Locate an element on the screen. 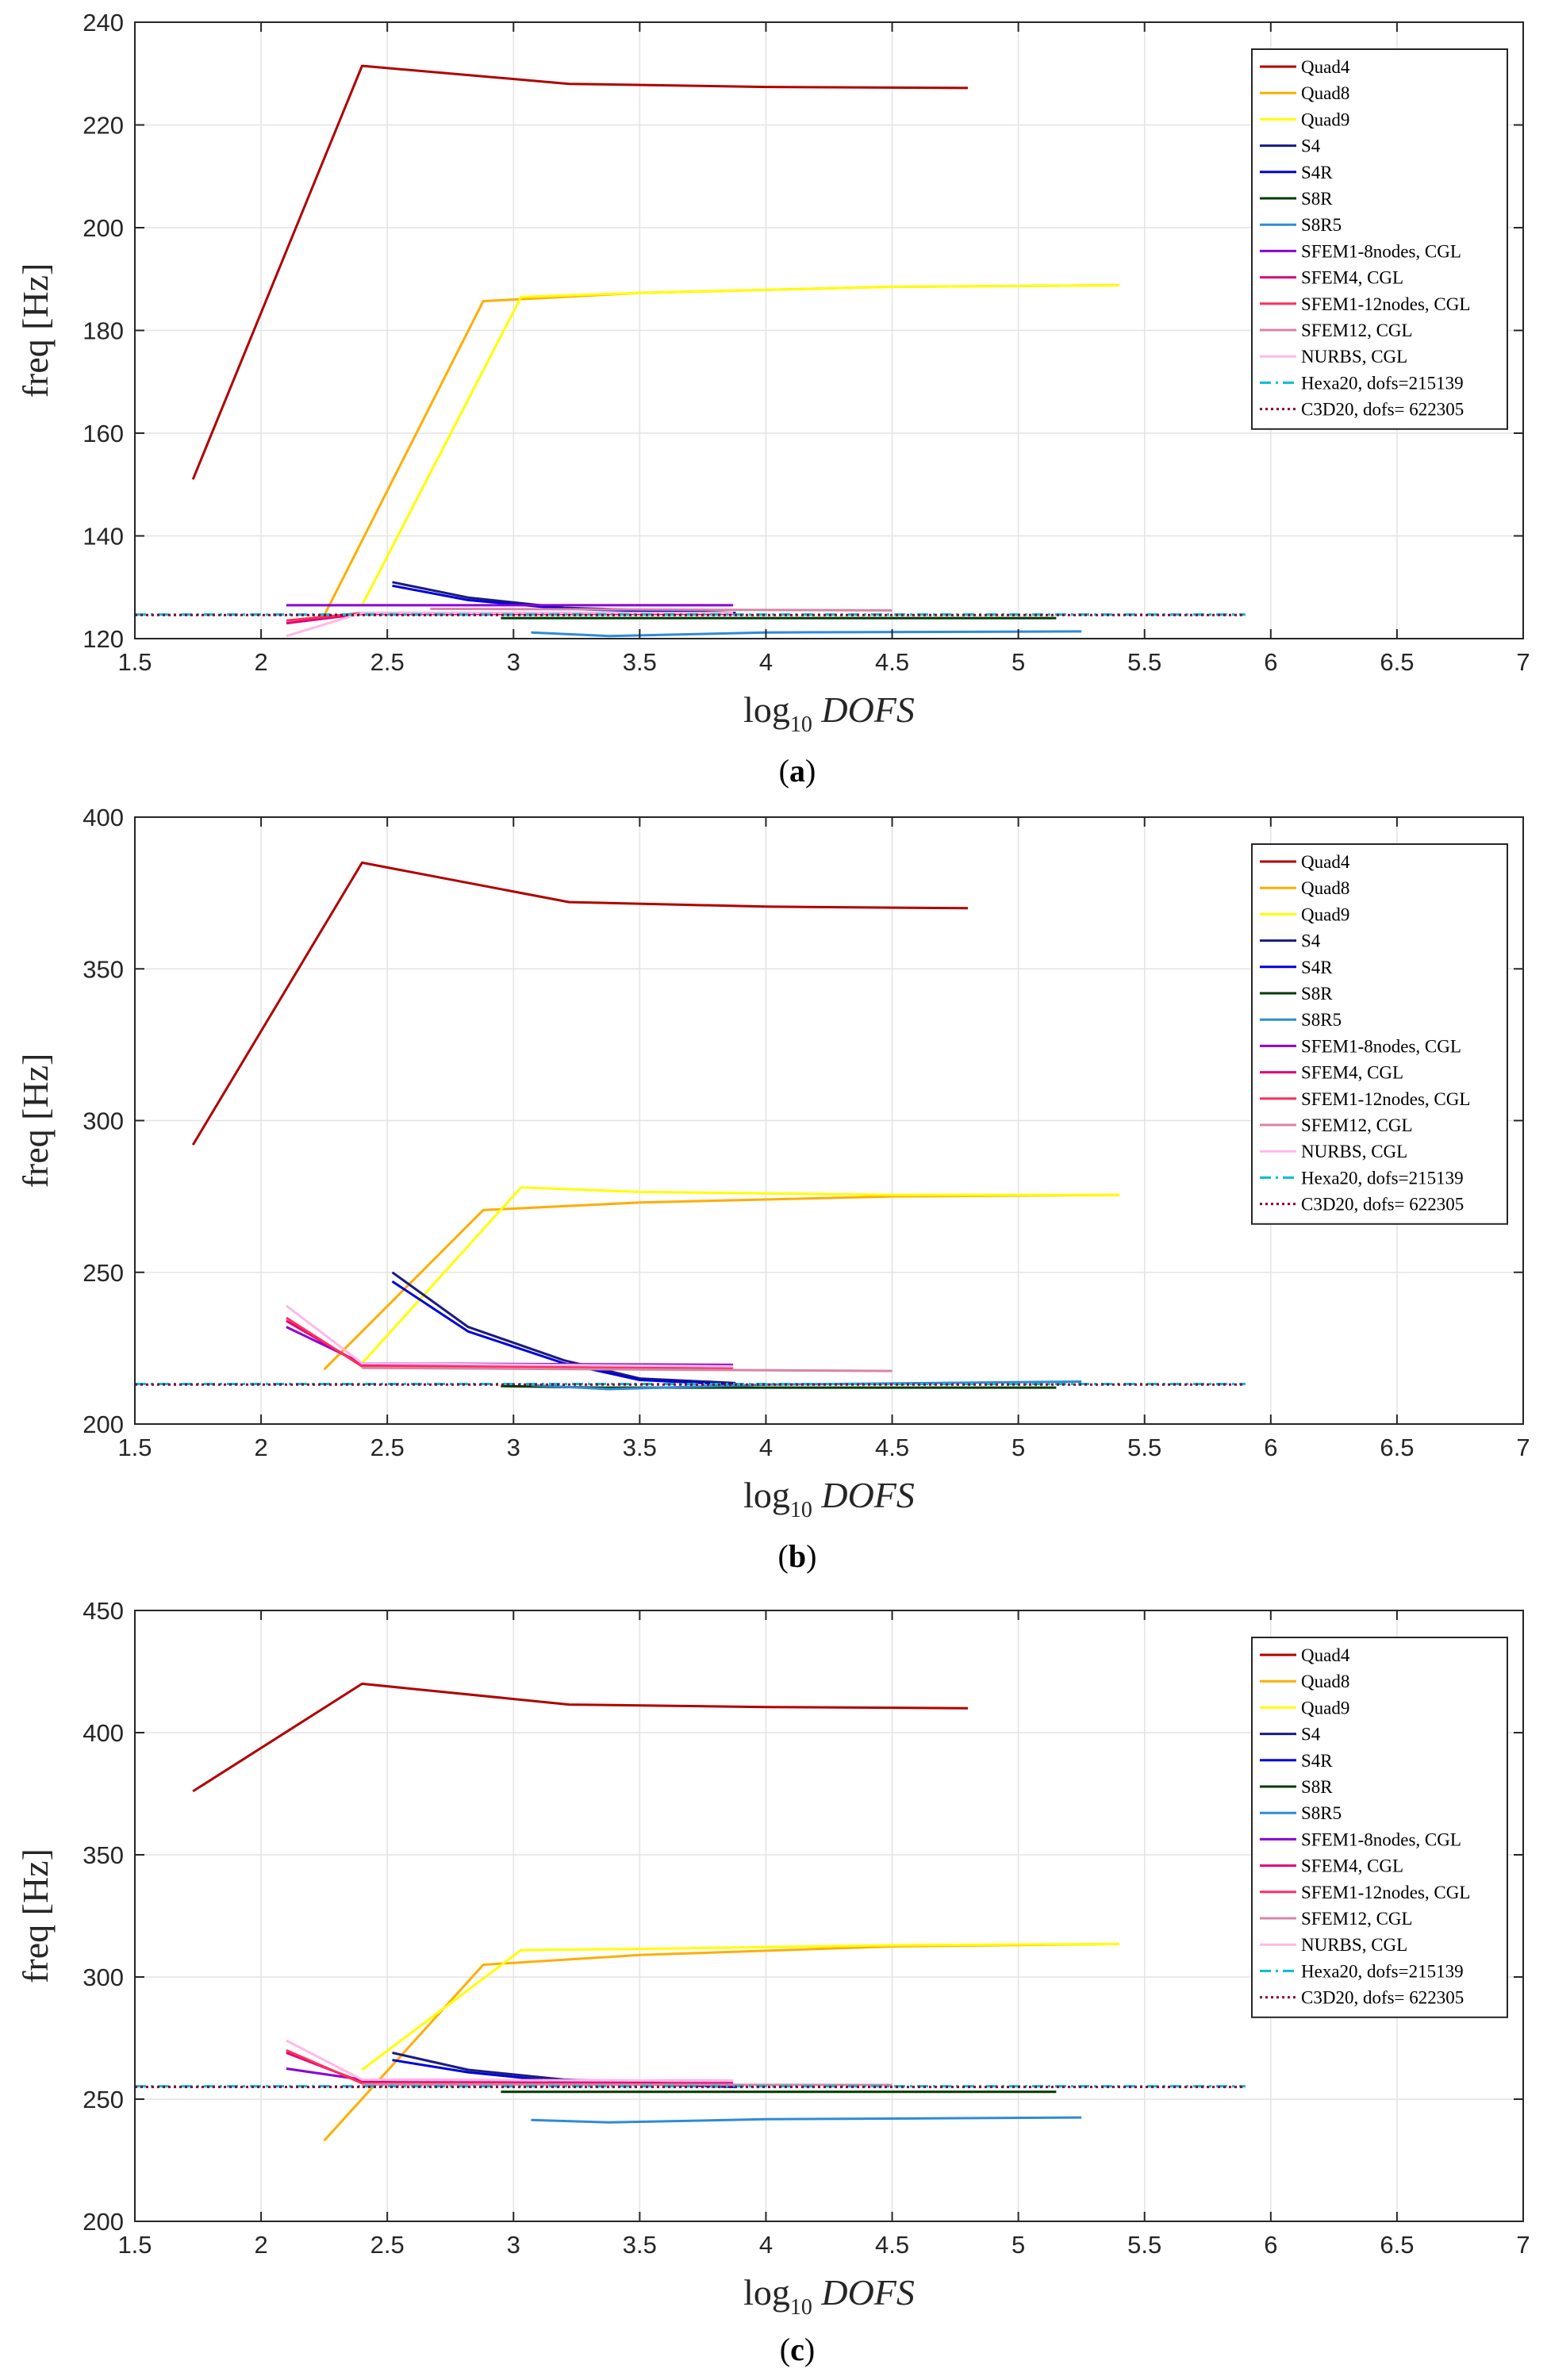 The height and width of the screenshot is (2380, 1547). y-tick-label: 180 is located at coordinates (103, 331).